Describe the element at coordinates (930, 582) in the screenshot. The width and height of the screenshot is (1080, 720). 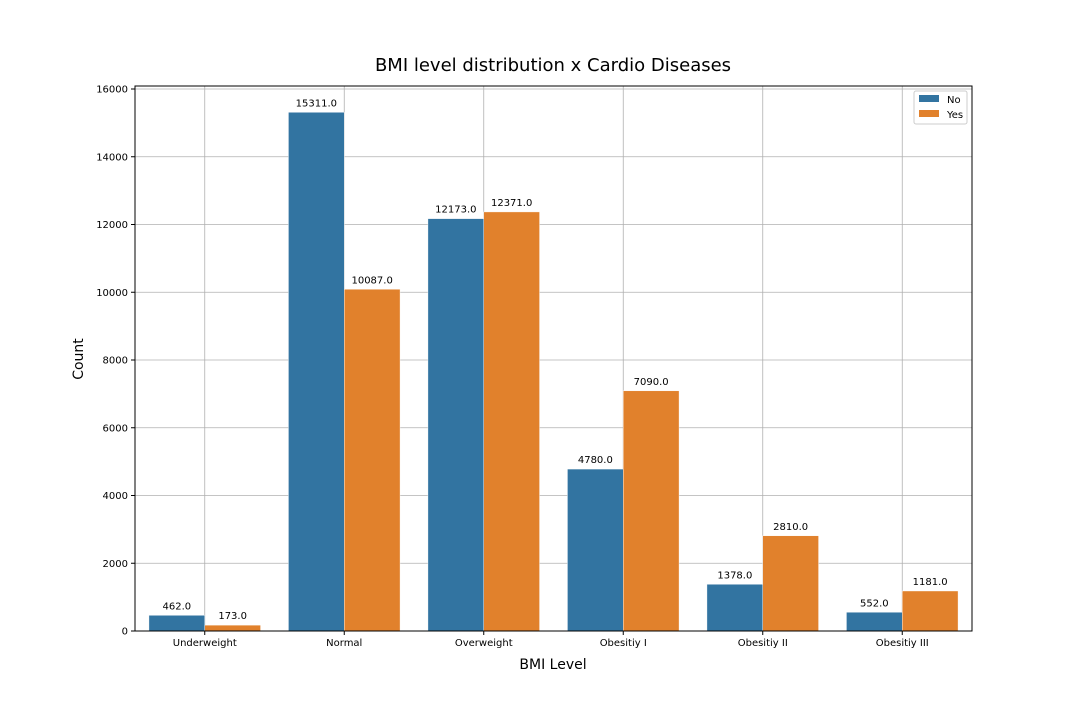
I see `data-label: 1181.0` at that location.